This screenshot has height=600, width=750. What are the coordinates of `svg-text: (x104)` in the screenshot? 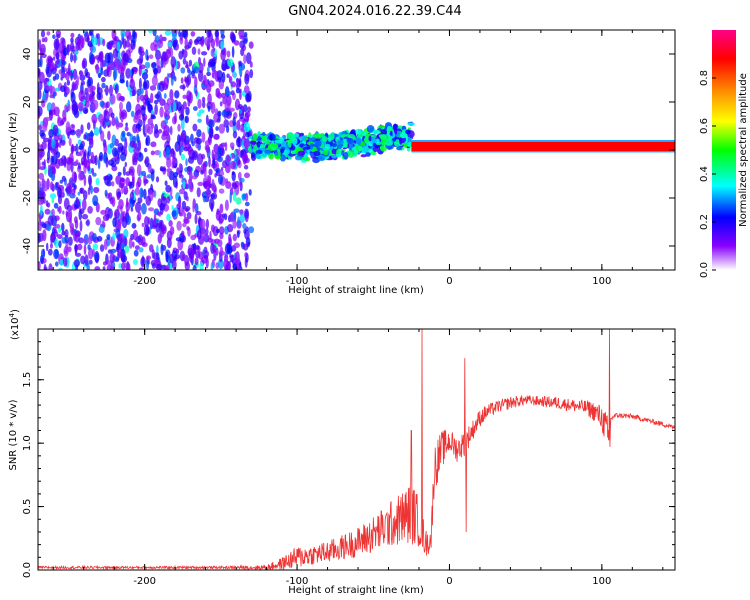 It's located at (14, 324).